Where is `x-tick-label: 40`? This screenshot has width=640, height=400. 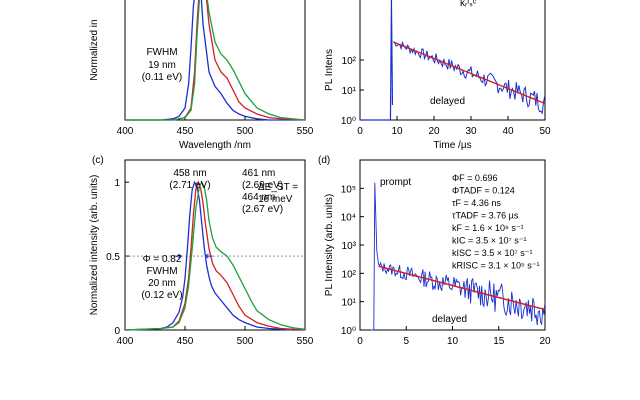
x-tick-label: 40 is located at coordinates (508, 131).